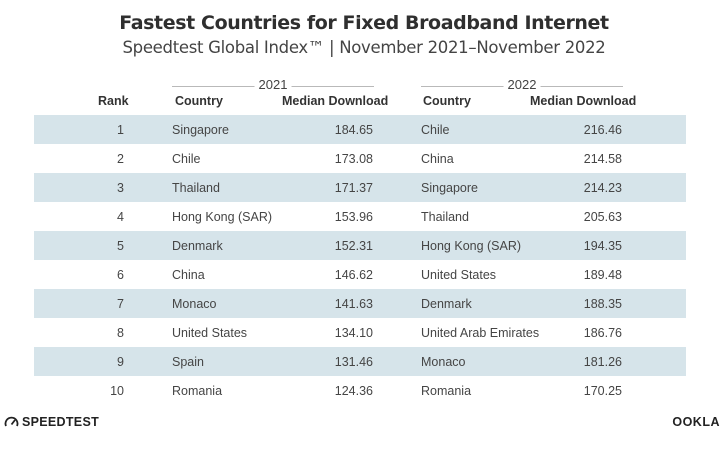  Describe the element at coordinates (583, 101) in the screenshot. I see `header-download-2022: Median Download` at that location.